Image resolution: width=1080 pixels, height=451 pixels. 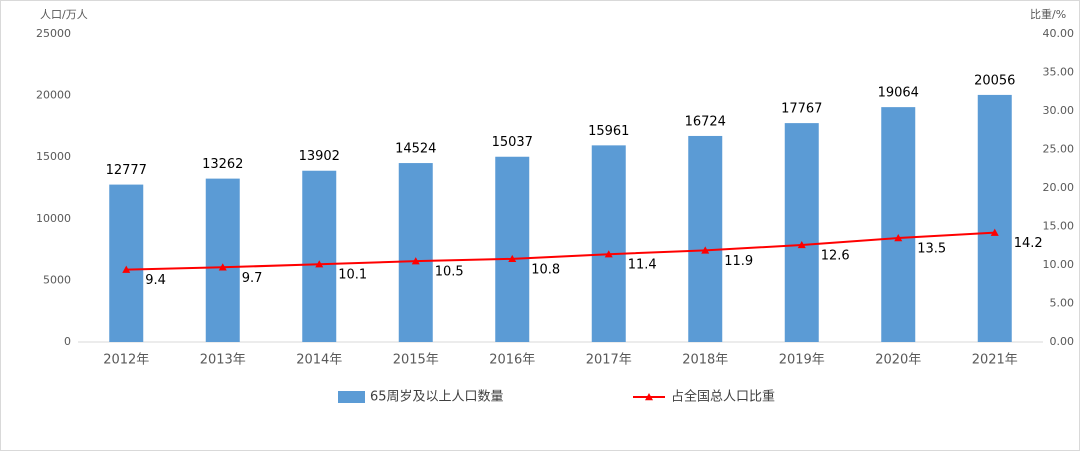 What do you see at coordinates (994, 80) in the screenshot?
I see `data-label: 20056` at bounding box center [994, 80].